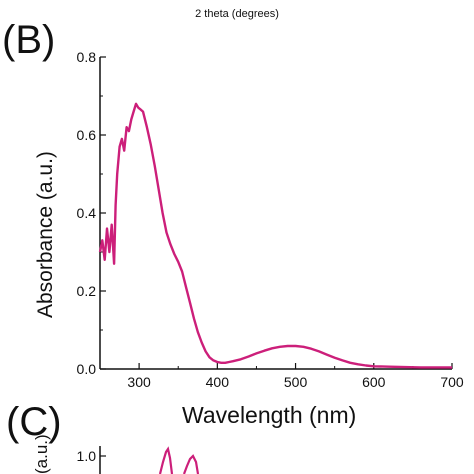 The image size is (474, 474). Describe the element at coordinates (87, 456) in the screenshot. I see `panel-c-y-tick-label: 1.0` at that location.